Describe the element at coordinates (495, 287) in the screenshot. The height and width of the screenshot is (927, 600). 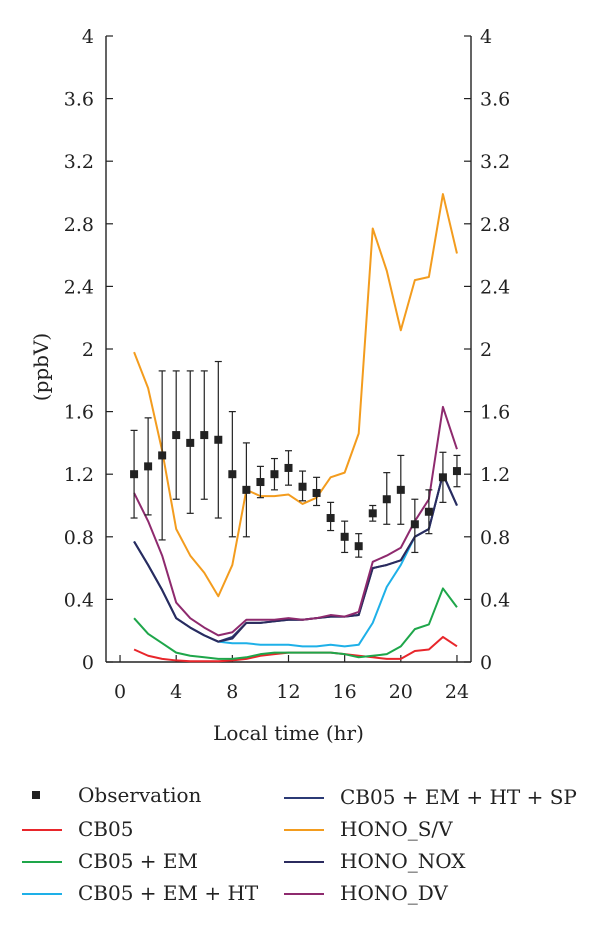
I see `y-tick-label-right: 2.4` at that location.